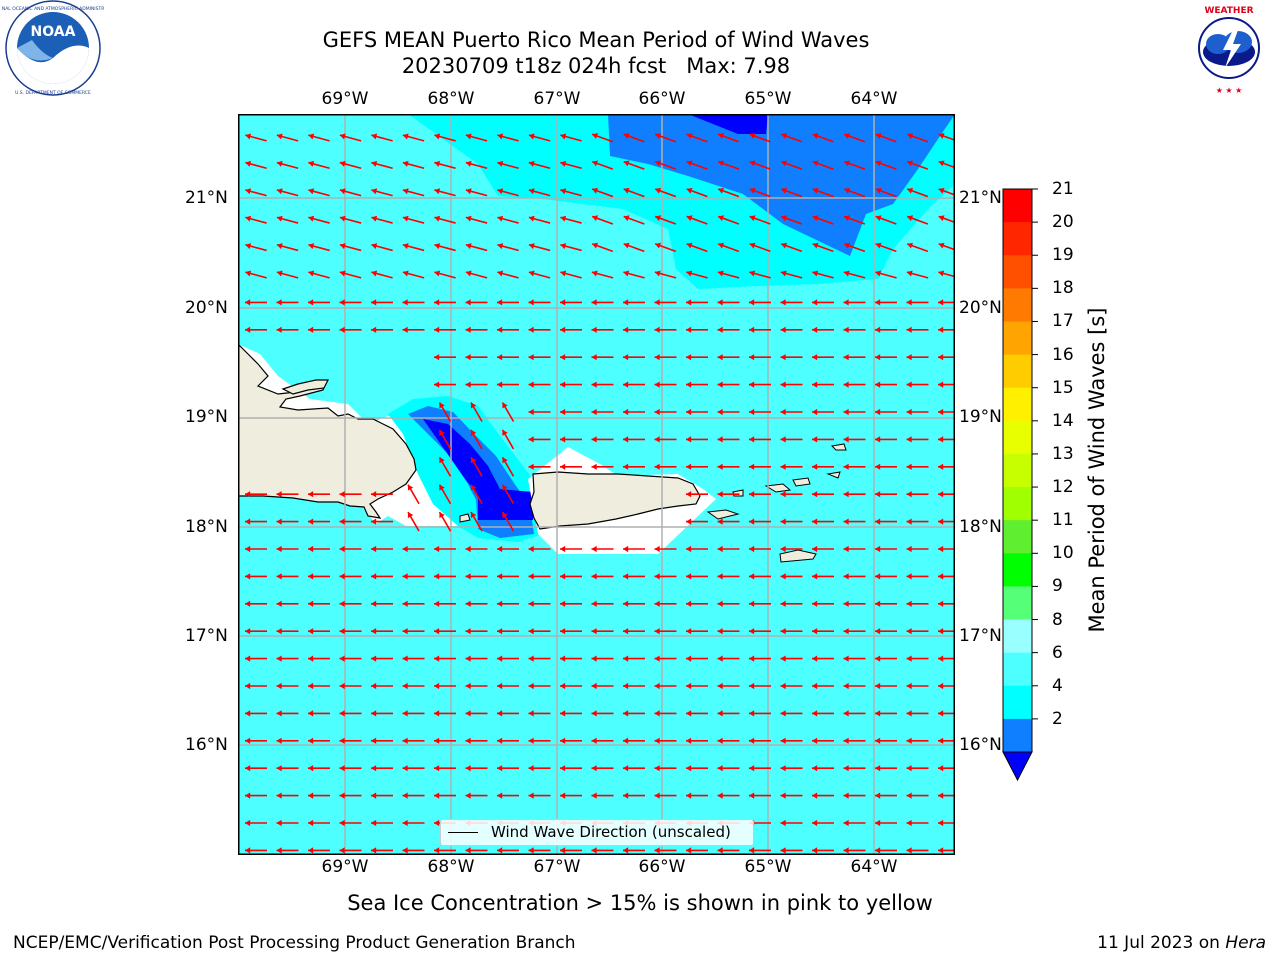  What do you see at coordinates (781, 185) in the screenshot?
I see `short-period-band-north` at bounding box center [781, 185].